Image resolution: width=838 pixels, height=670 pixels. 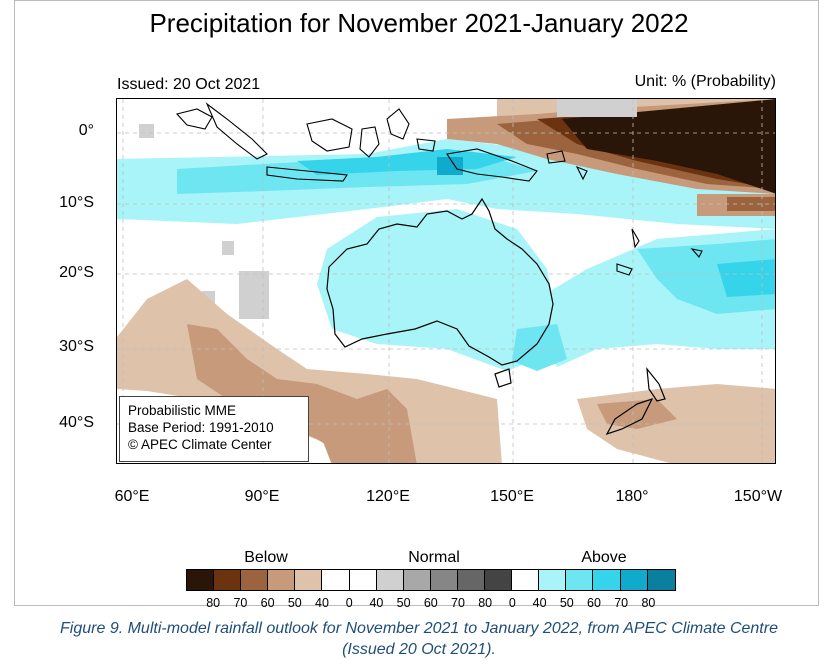 I want to click on lon-label-60e: 60°E, so click(x=132, y=496).